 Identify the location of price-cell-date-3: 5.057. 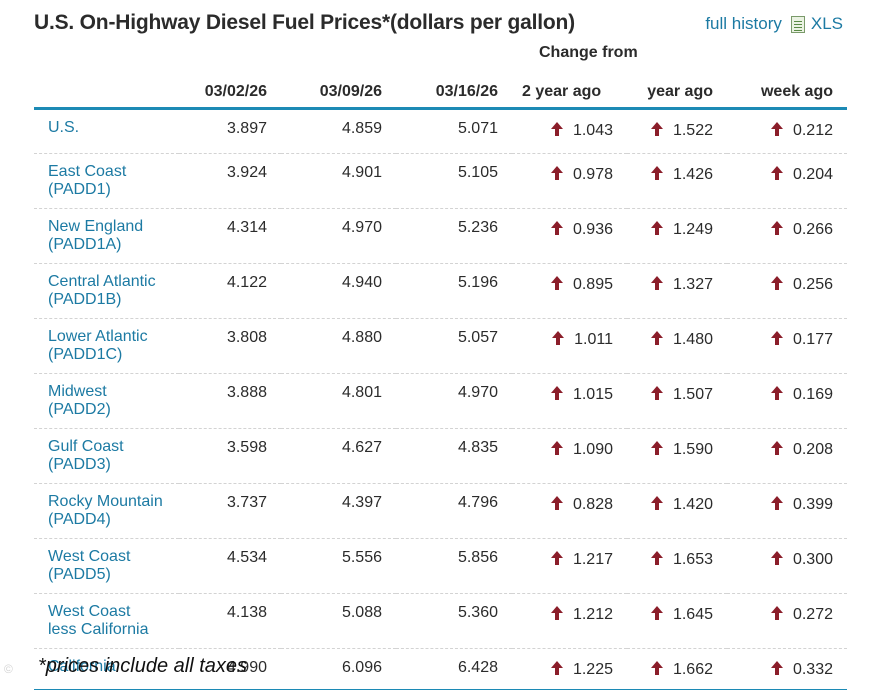
(454, 346).